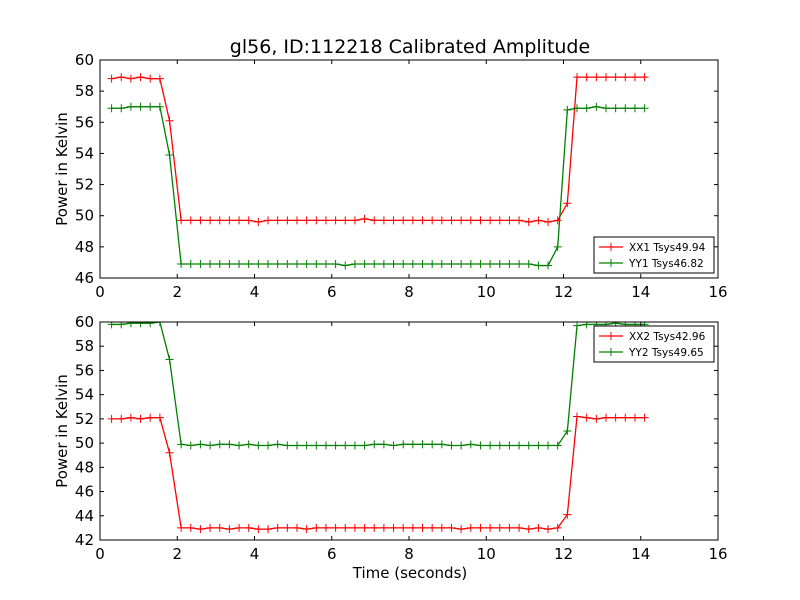  I want to click on y-tick-label: 46, so click(84, 278).